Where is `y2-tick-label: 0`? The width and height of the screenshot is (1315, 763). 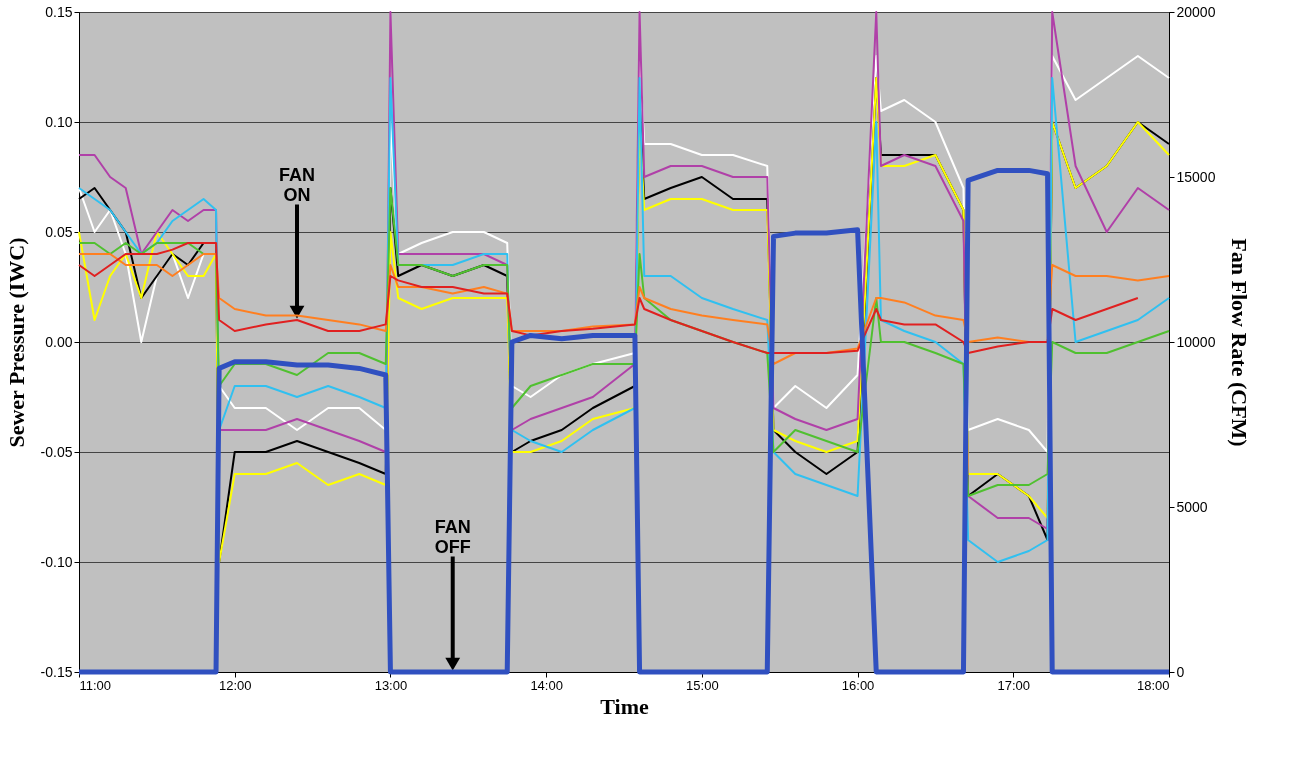
y2-tick-label: 0 is located at coordinates (1180, 671).